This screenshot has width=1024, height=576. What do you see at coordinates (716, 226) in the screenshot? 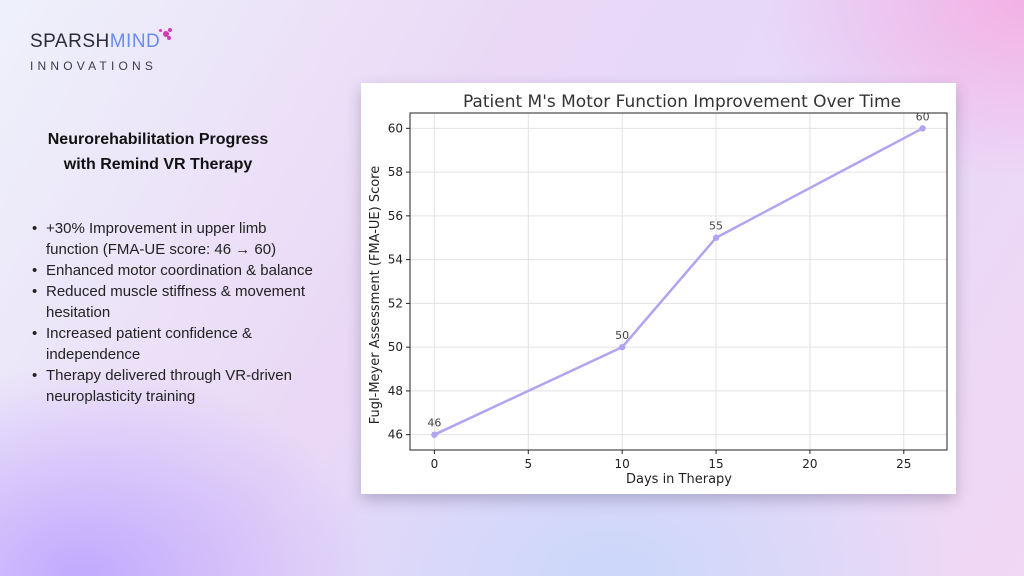
I see `data-point-label: 55` at bounding box center [716, 226].